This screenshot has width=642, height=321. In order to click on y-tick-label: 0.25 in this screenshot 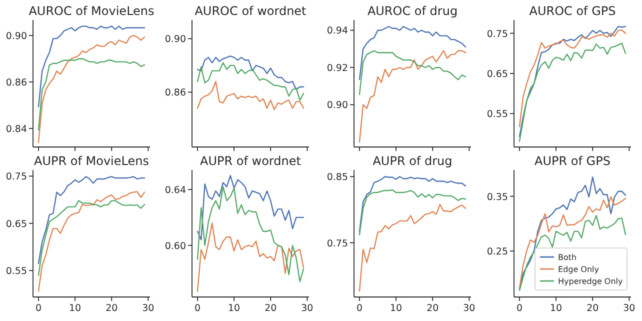, I will do `click(497, 252)`.